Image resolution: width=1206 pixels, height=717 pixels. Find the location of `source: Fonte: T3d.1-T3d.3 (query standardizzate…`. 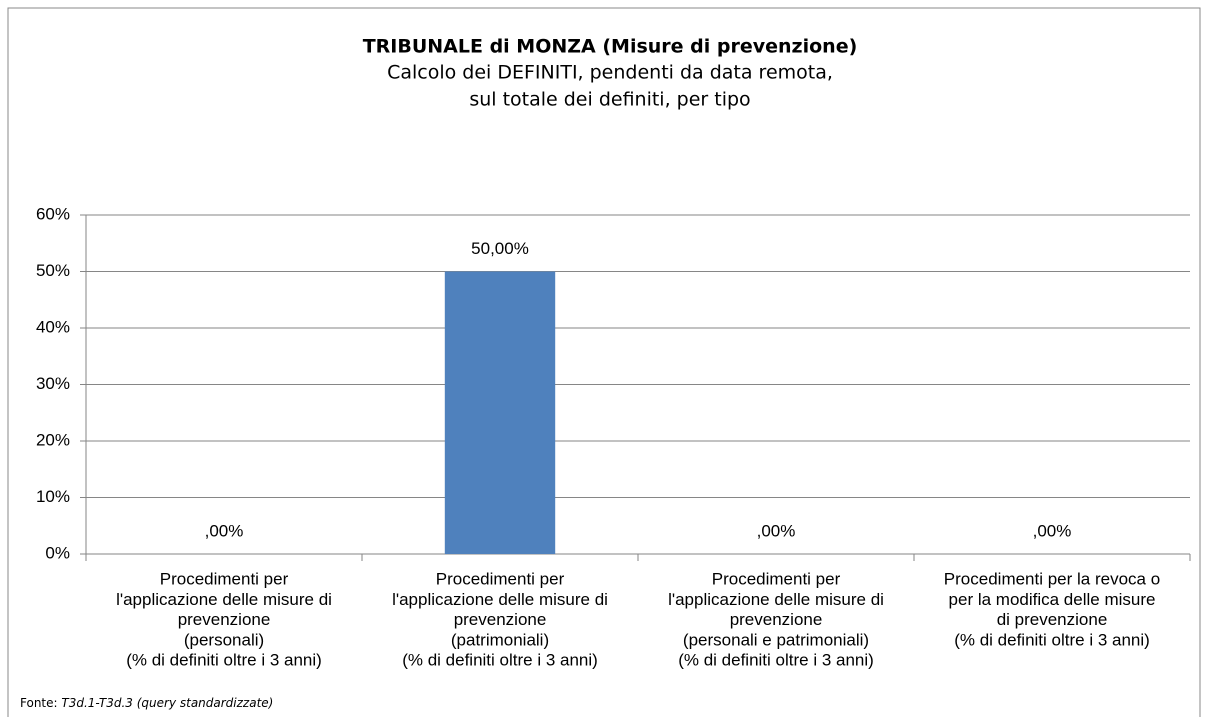

source: Fonte: T3d.1-T3d.3 (query standardizzate… is located at coordinates (146, 703).